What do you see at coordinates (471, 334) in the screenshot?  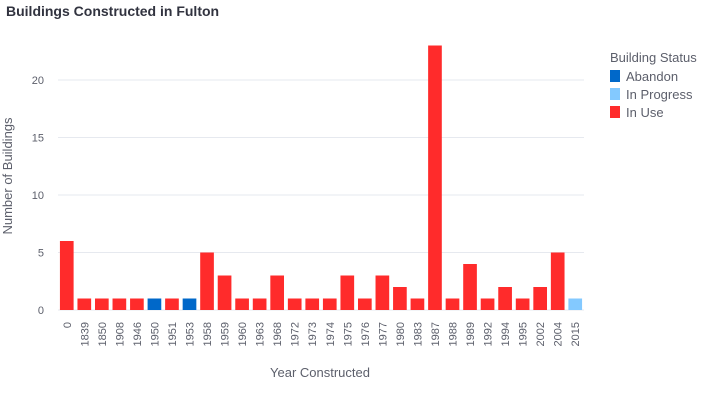 I see `x-tick-label: 1989` at bounding box center [471, 334].